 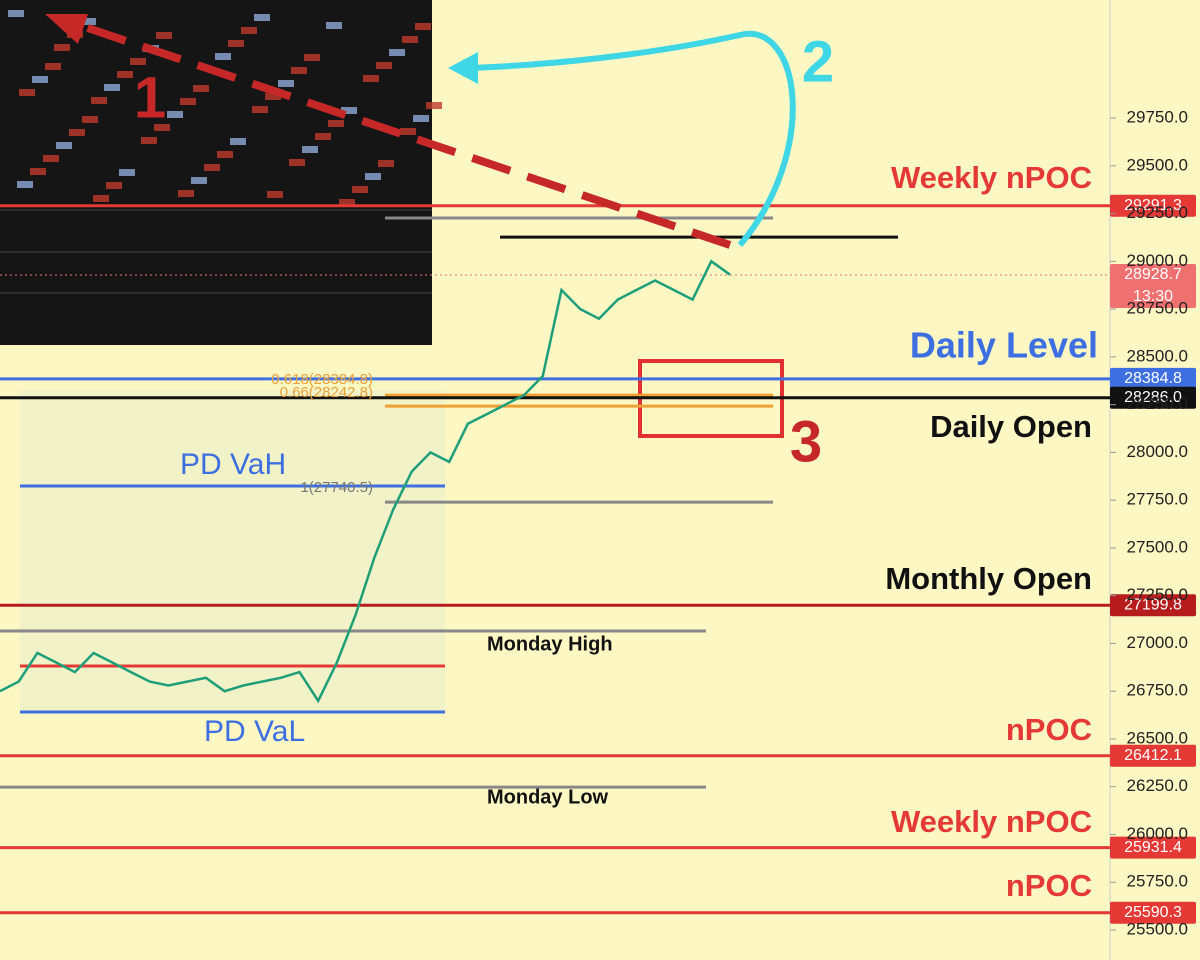 I want to click on line-name: Monday Low, so click(x=548, y=797).